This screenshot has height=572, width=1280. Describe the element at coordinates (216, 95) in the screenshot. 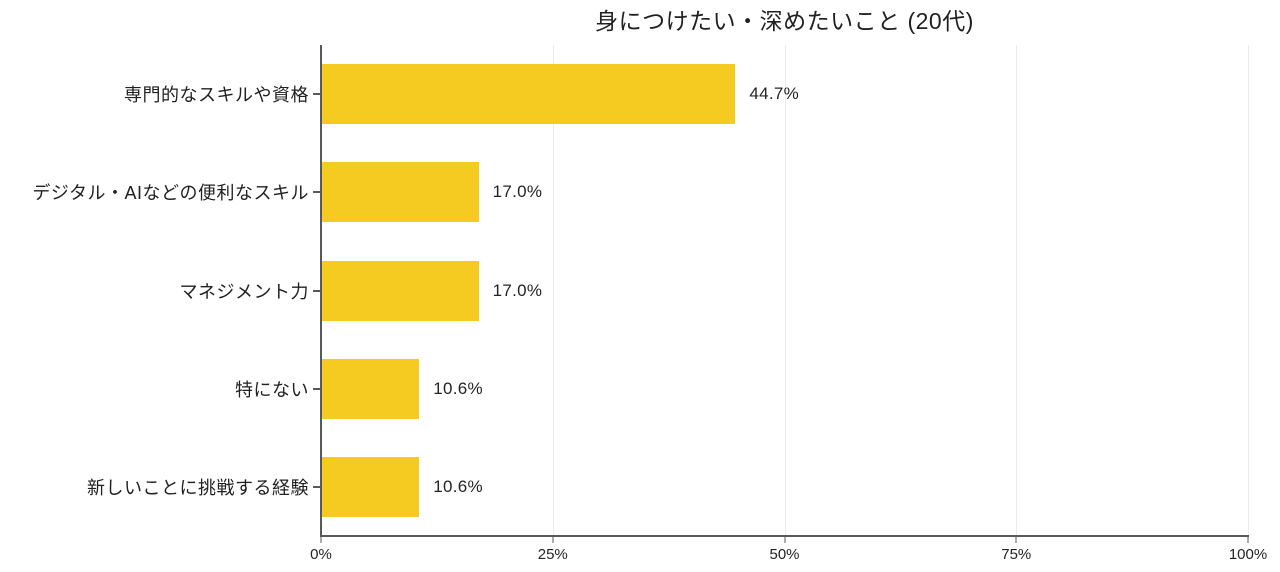

I see `category-label: 専門的なスキルや資格` at that location.